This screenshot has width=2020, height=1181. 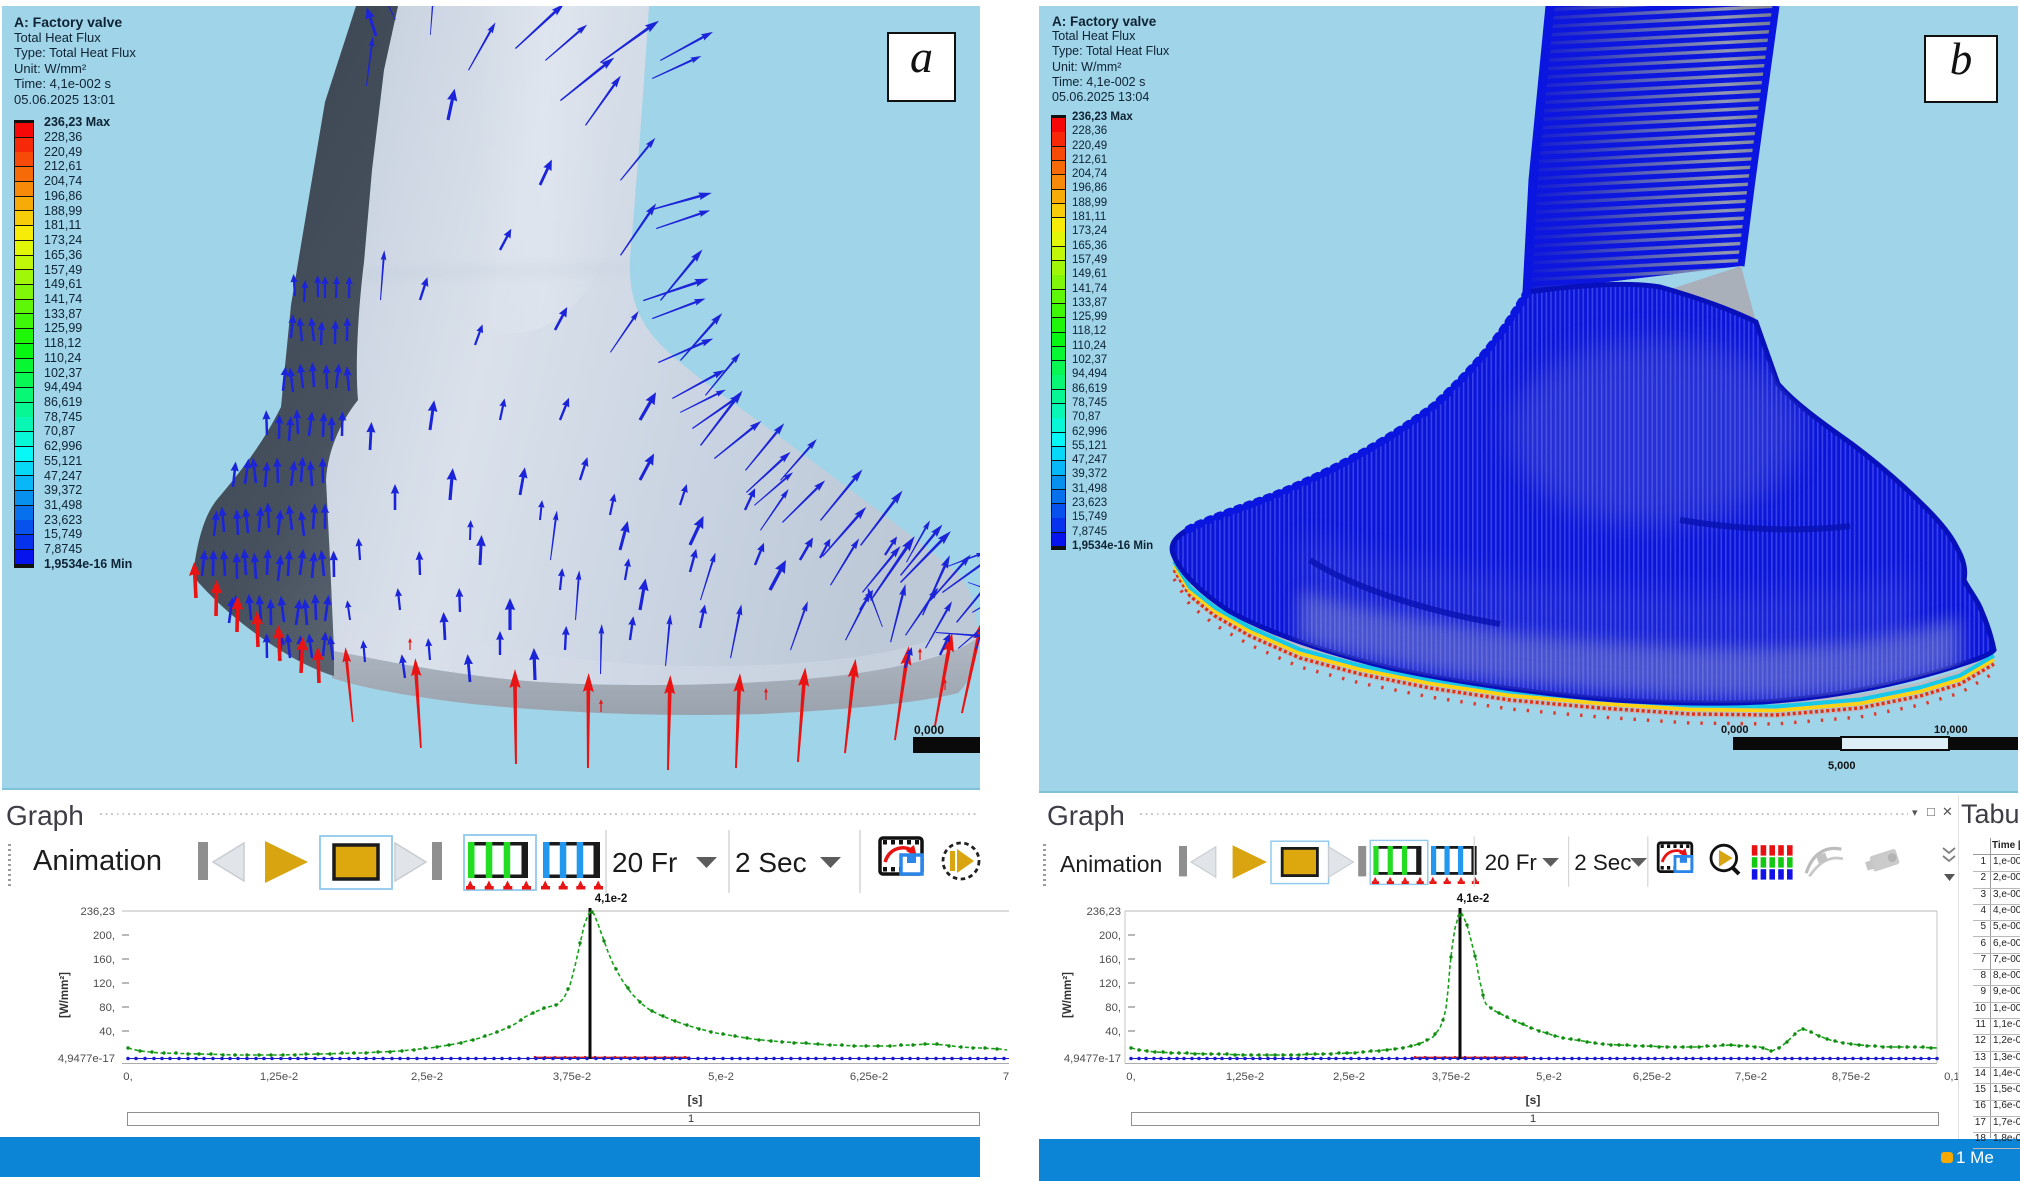 What do you see at coordinates (1952, 1077) in the screenshot?
I see `svg-text: 0,1` at bounding box center [1952, 1077].